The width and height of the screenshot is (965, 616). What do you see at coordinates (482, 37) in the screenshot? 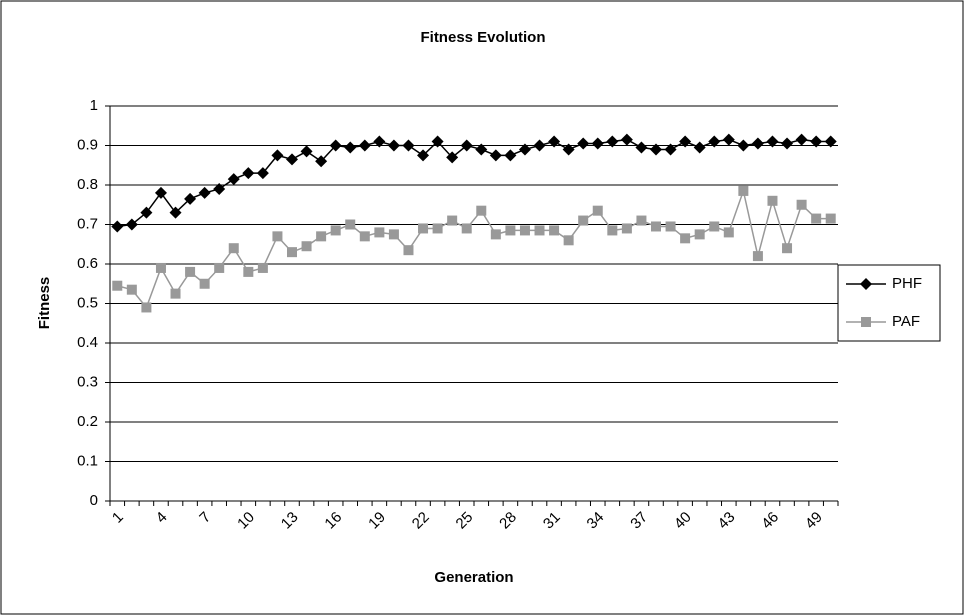
I see `chart-title: Fitness Evolution` at bounding box center [482, 37].